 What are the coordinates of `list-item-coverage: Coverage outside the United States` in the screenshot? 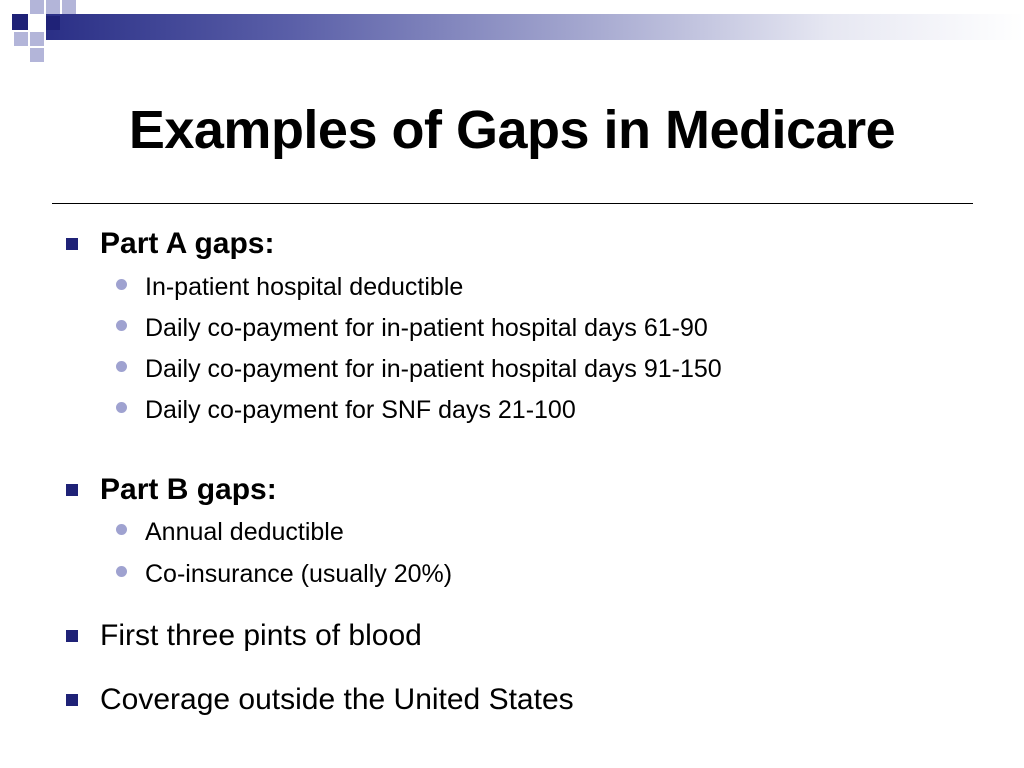 It's located at (320, 700).